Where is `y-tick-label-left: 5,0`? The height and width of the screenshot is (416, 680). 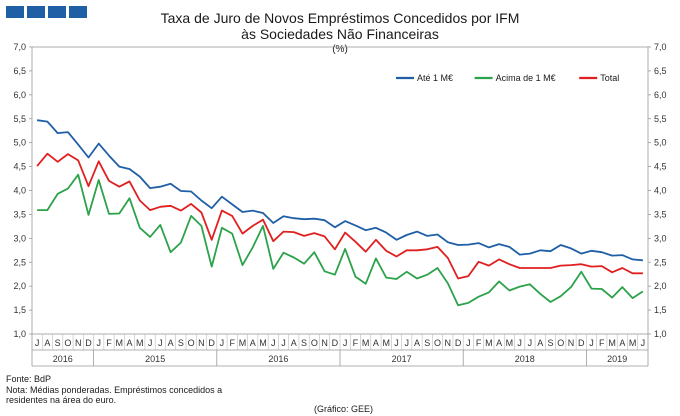 y-tick-label-left: 5,0 is located at coordinates (19, 143).